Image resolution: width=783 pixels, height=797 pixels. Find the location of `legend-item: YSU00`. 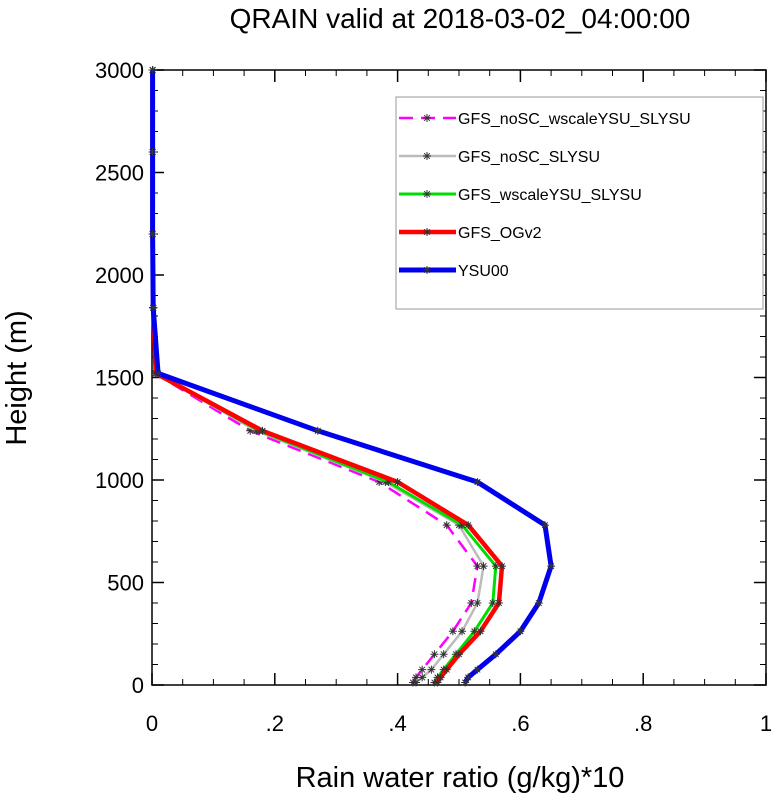

legend-item: YSU00 is located at coordinates (454, 271).